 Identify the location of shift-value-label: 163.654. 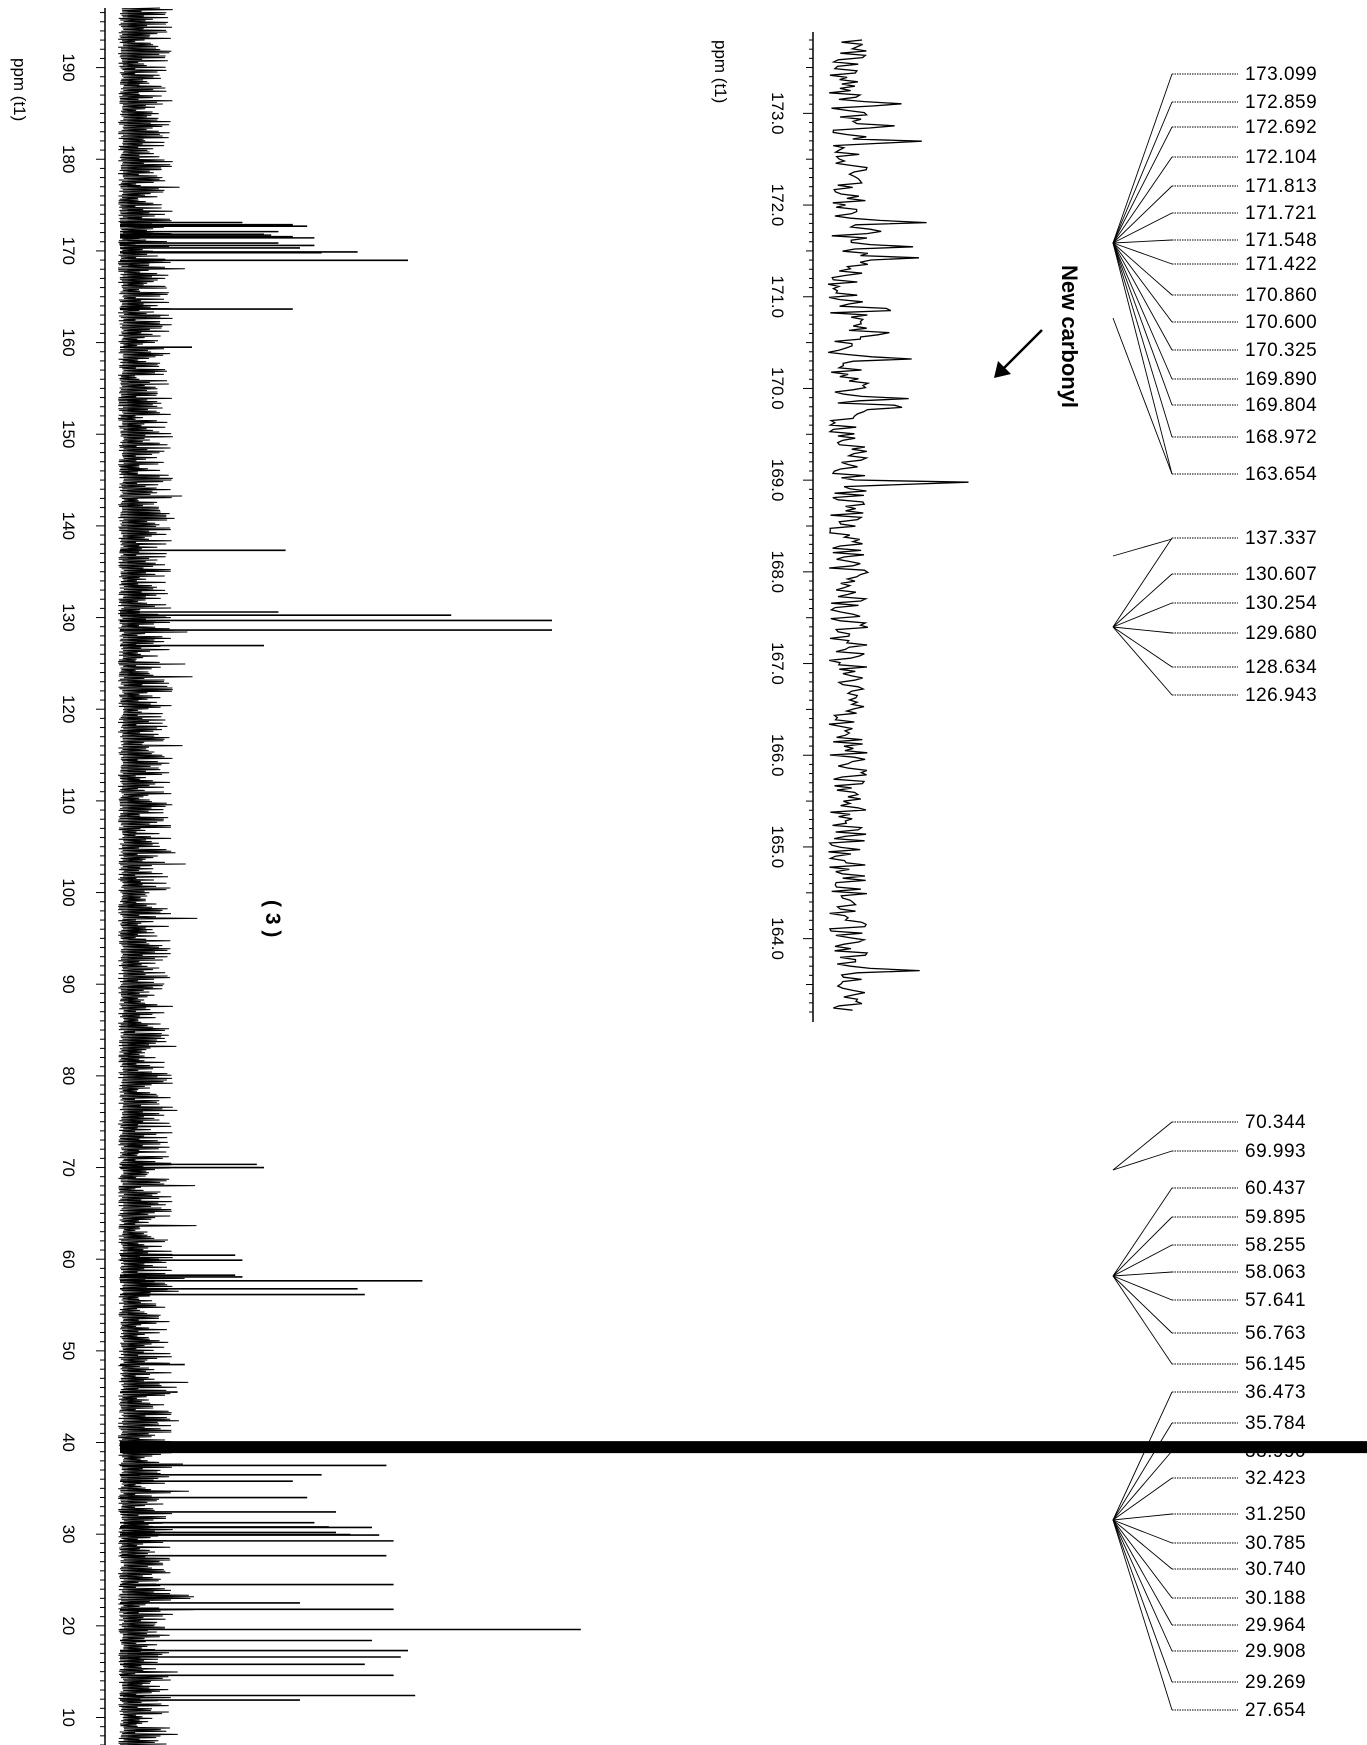
(1281, 474).